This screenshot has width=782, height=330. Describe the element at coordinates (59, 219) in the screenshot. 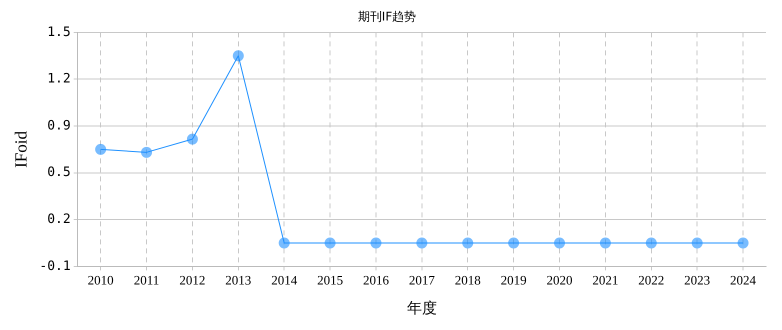

I see `y-tick-label: 0.2` at that location.